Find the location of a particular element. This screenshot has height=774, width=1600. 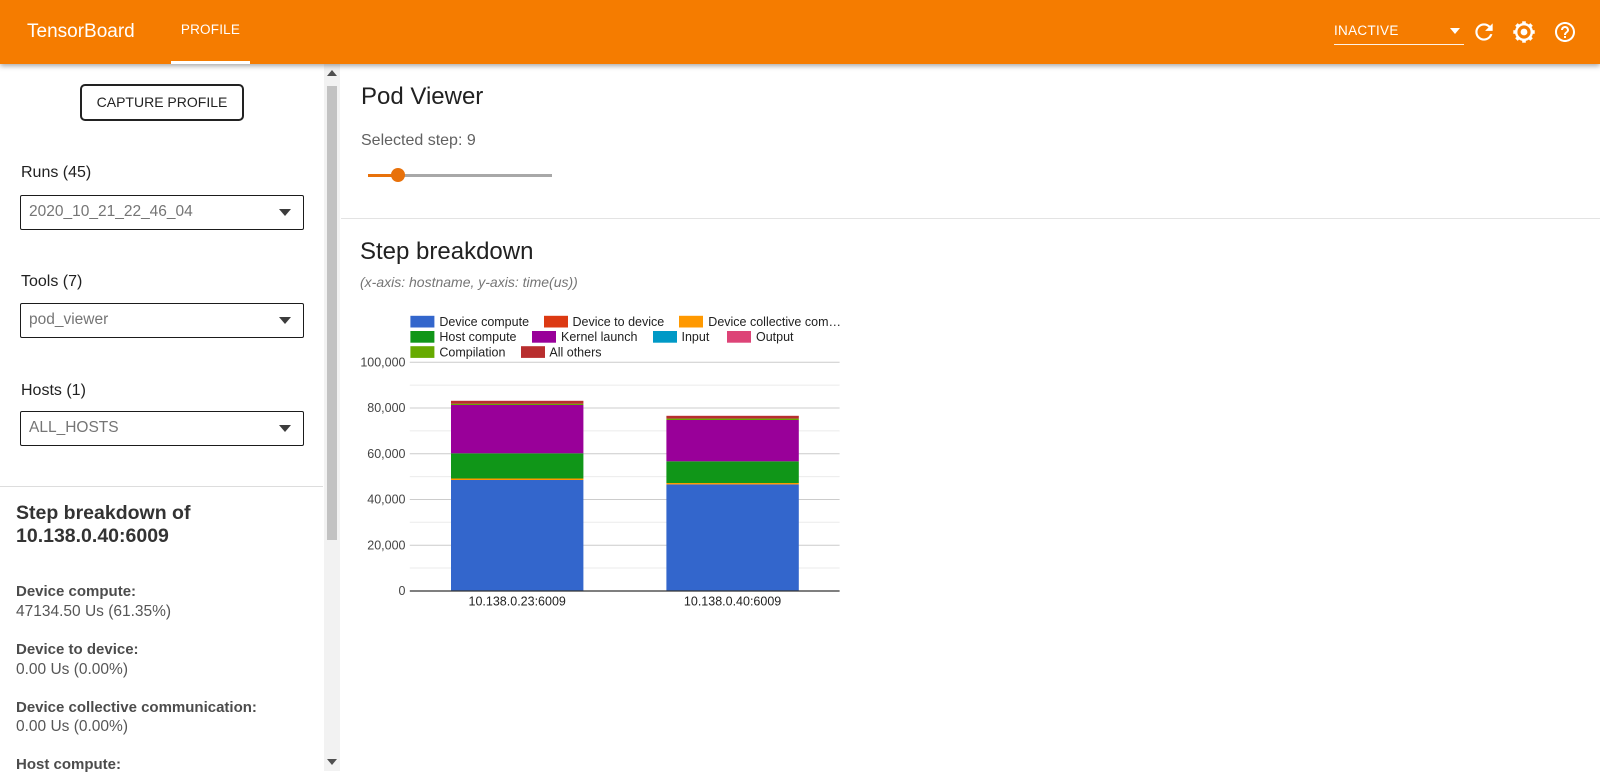

svg-text: Device compute is located at coordinates (484, 322).